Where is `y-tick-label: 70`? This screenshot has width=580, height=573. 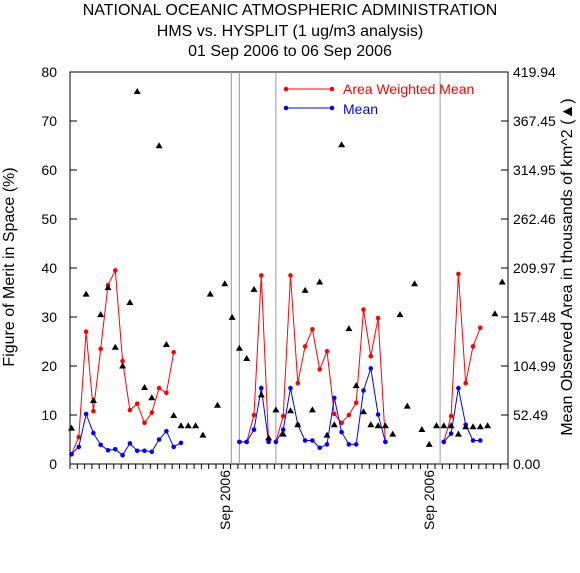 y-tick-label: 70 is located at coordinates (49, 121).